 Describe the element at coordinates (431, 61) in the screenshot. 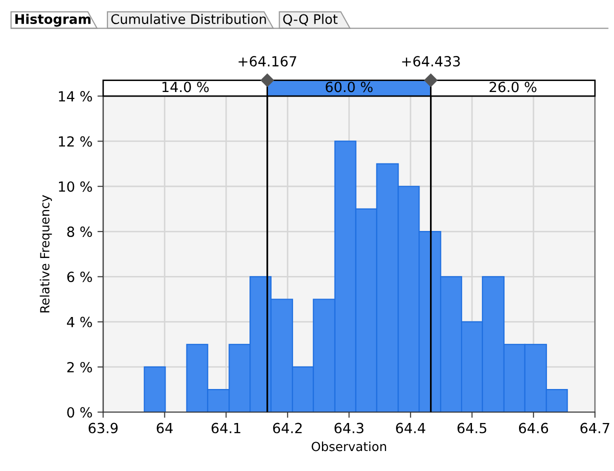

I see `ref-line-label: +64.433` at that location.